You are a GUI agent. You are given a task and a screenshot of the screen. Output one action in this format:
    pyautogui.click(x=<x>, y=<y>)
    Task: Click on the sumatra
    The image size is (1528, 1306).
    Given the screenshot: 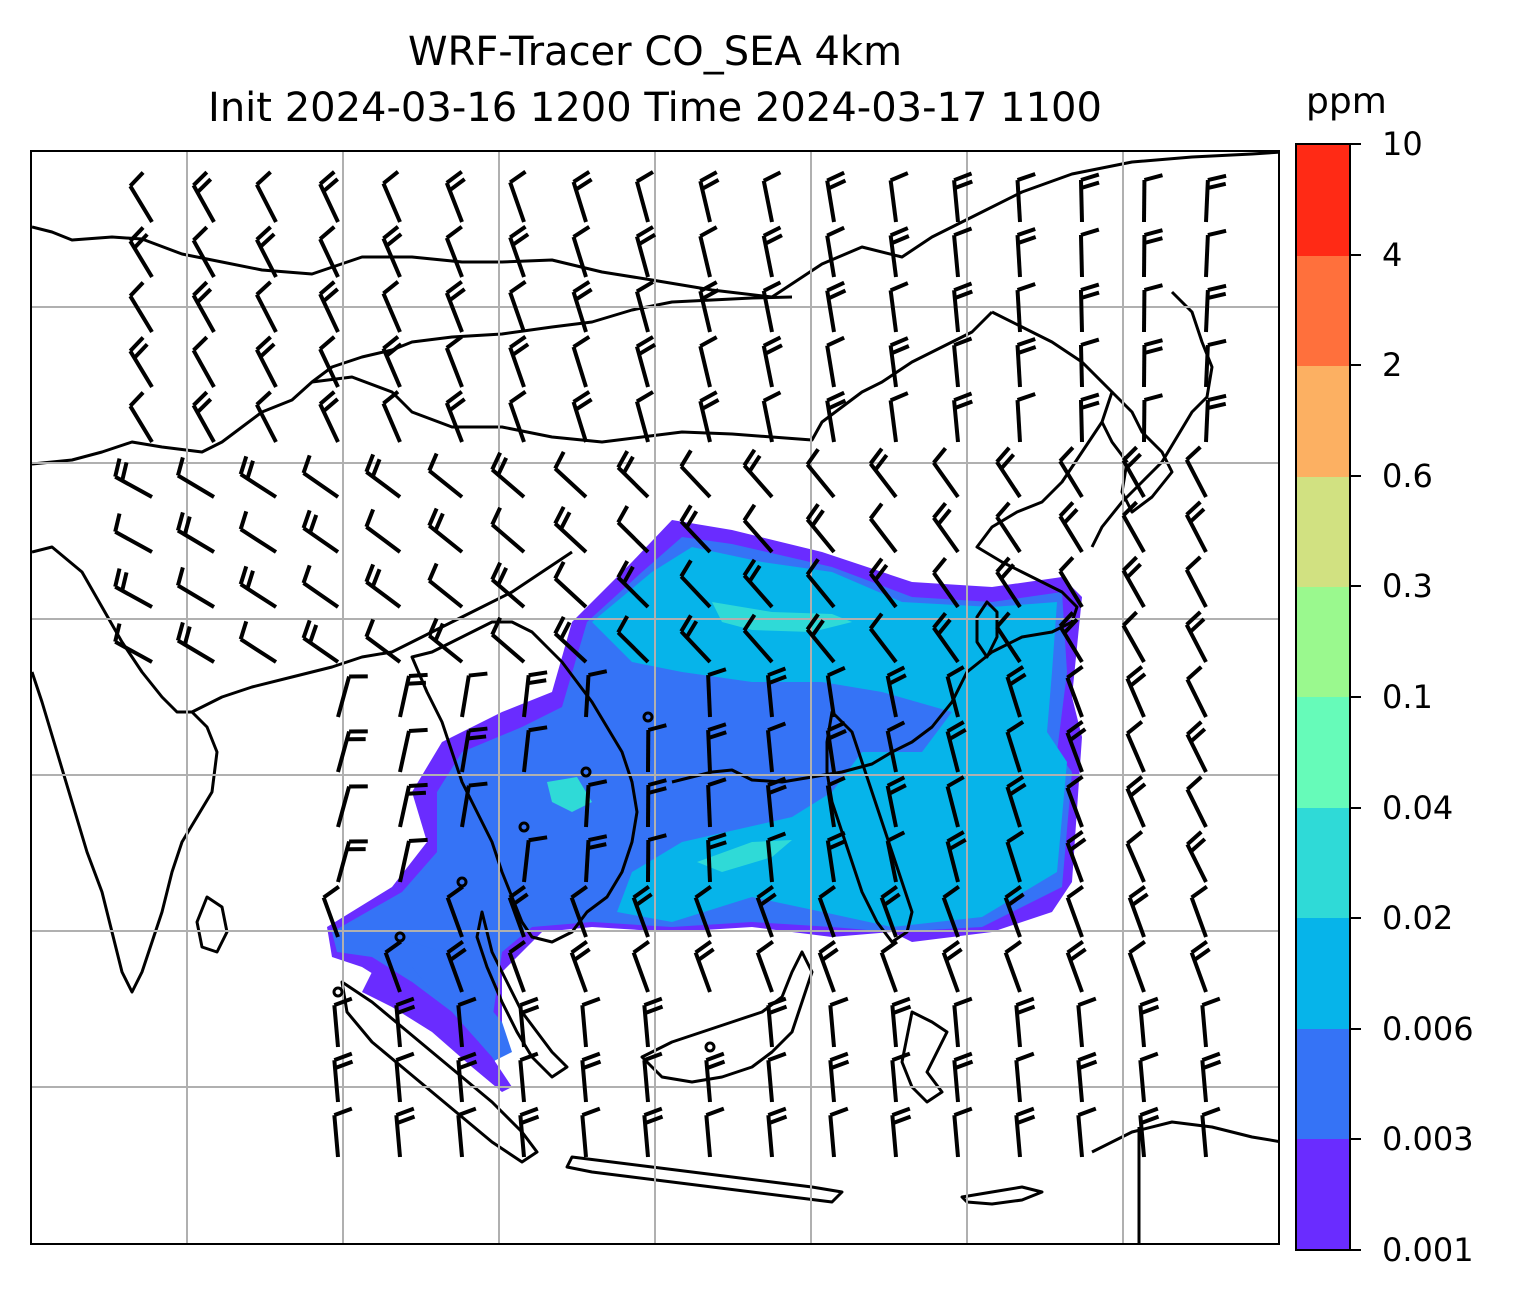 What is the action you would take?
    pyautogui.click(x=439, y=1072)
    